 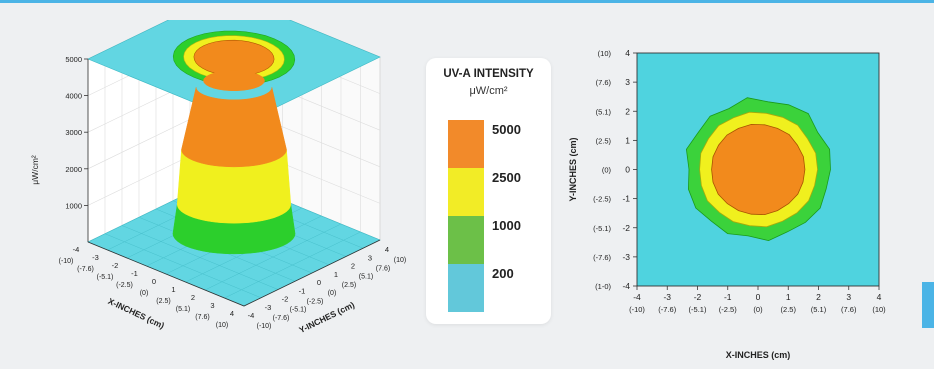 I want to click on legend-label-200: 200, so click(x=503, y=273).